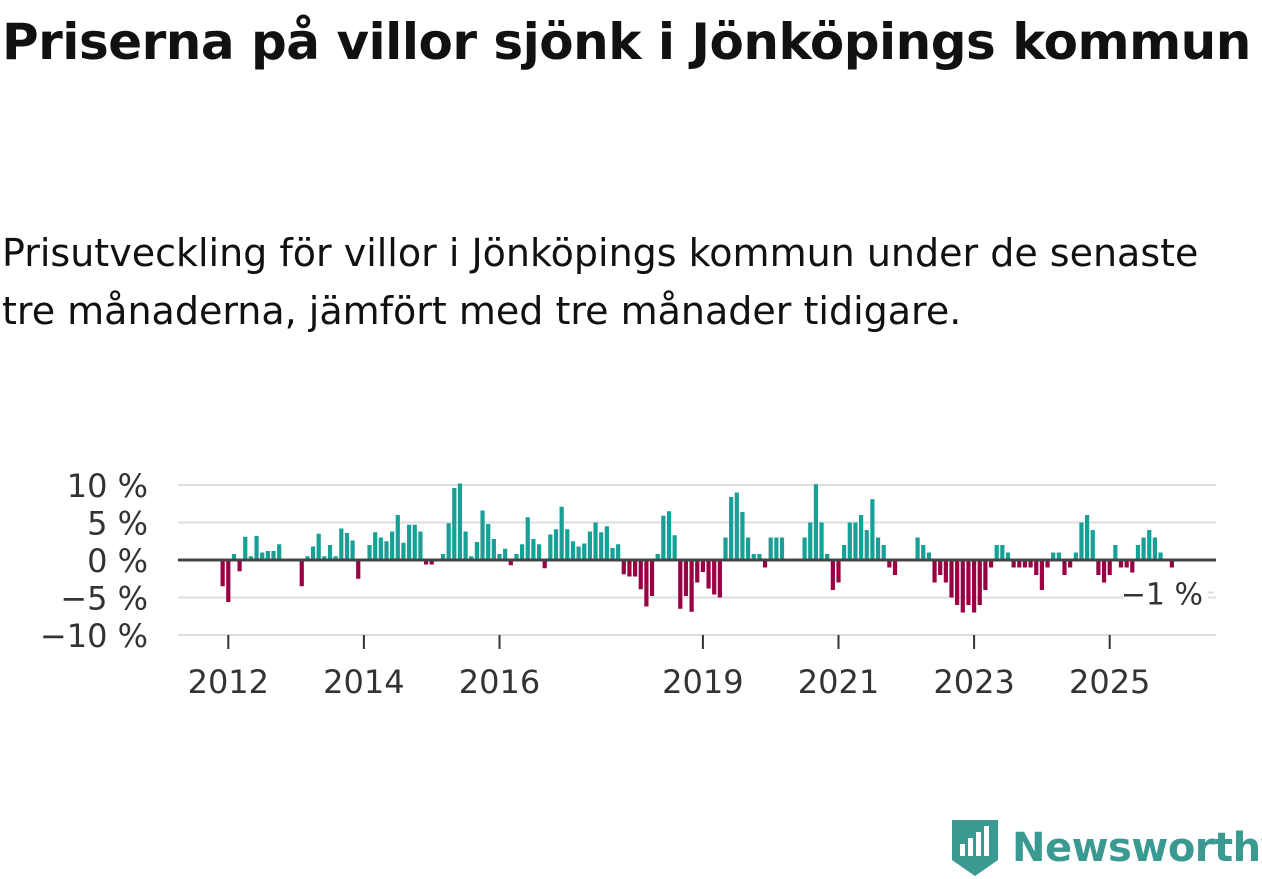 This screenshot has height=879, width=1262. What do you see at coordinates (1106, 848) in the screenshot?
I see `newsworthy-logo: Newsworthy` at bounding box center [1106, 848].